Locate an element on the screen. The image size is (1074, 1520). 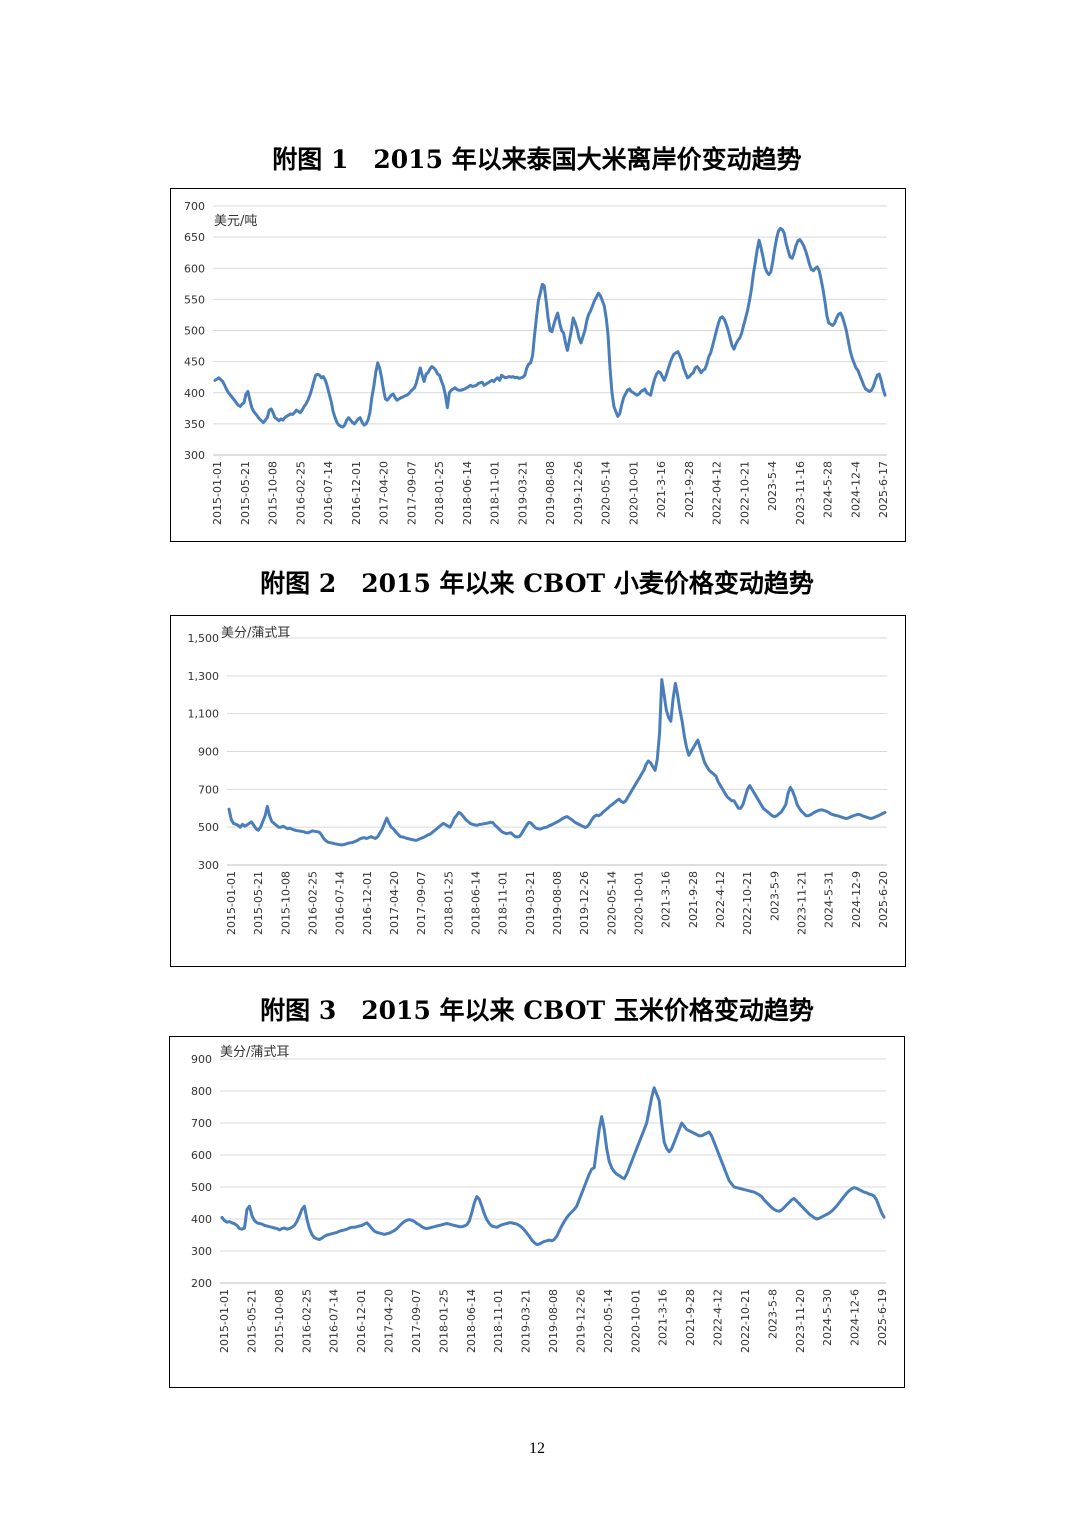
y-tick-label: 650 is located at coordinates (194, 237).